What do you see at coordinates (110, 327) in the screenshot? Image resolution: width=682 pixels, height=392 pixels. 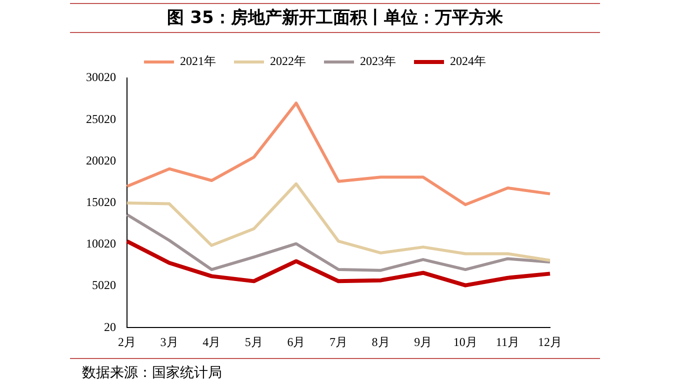 I see `y-tick-label: 20` at bounding box center [110, 327].